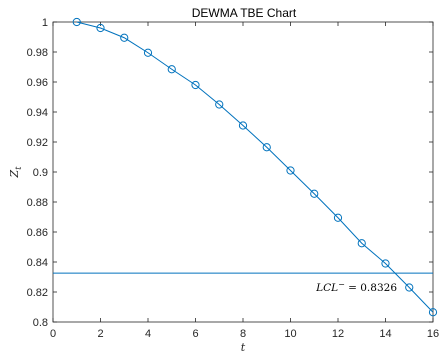  What do you see at coordinates (385, 334) in the screenshot?
I see `x-tick-label: 14` at bounding box center [385, 334].